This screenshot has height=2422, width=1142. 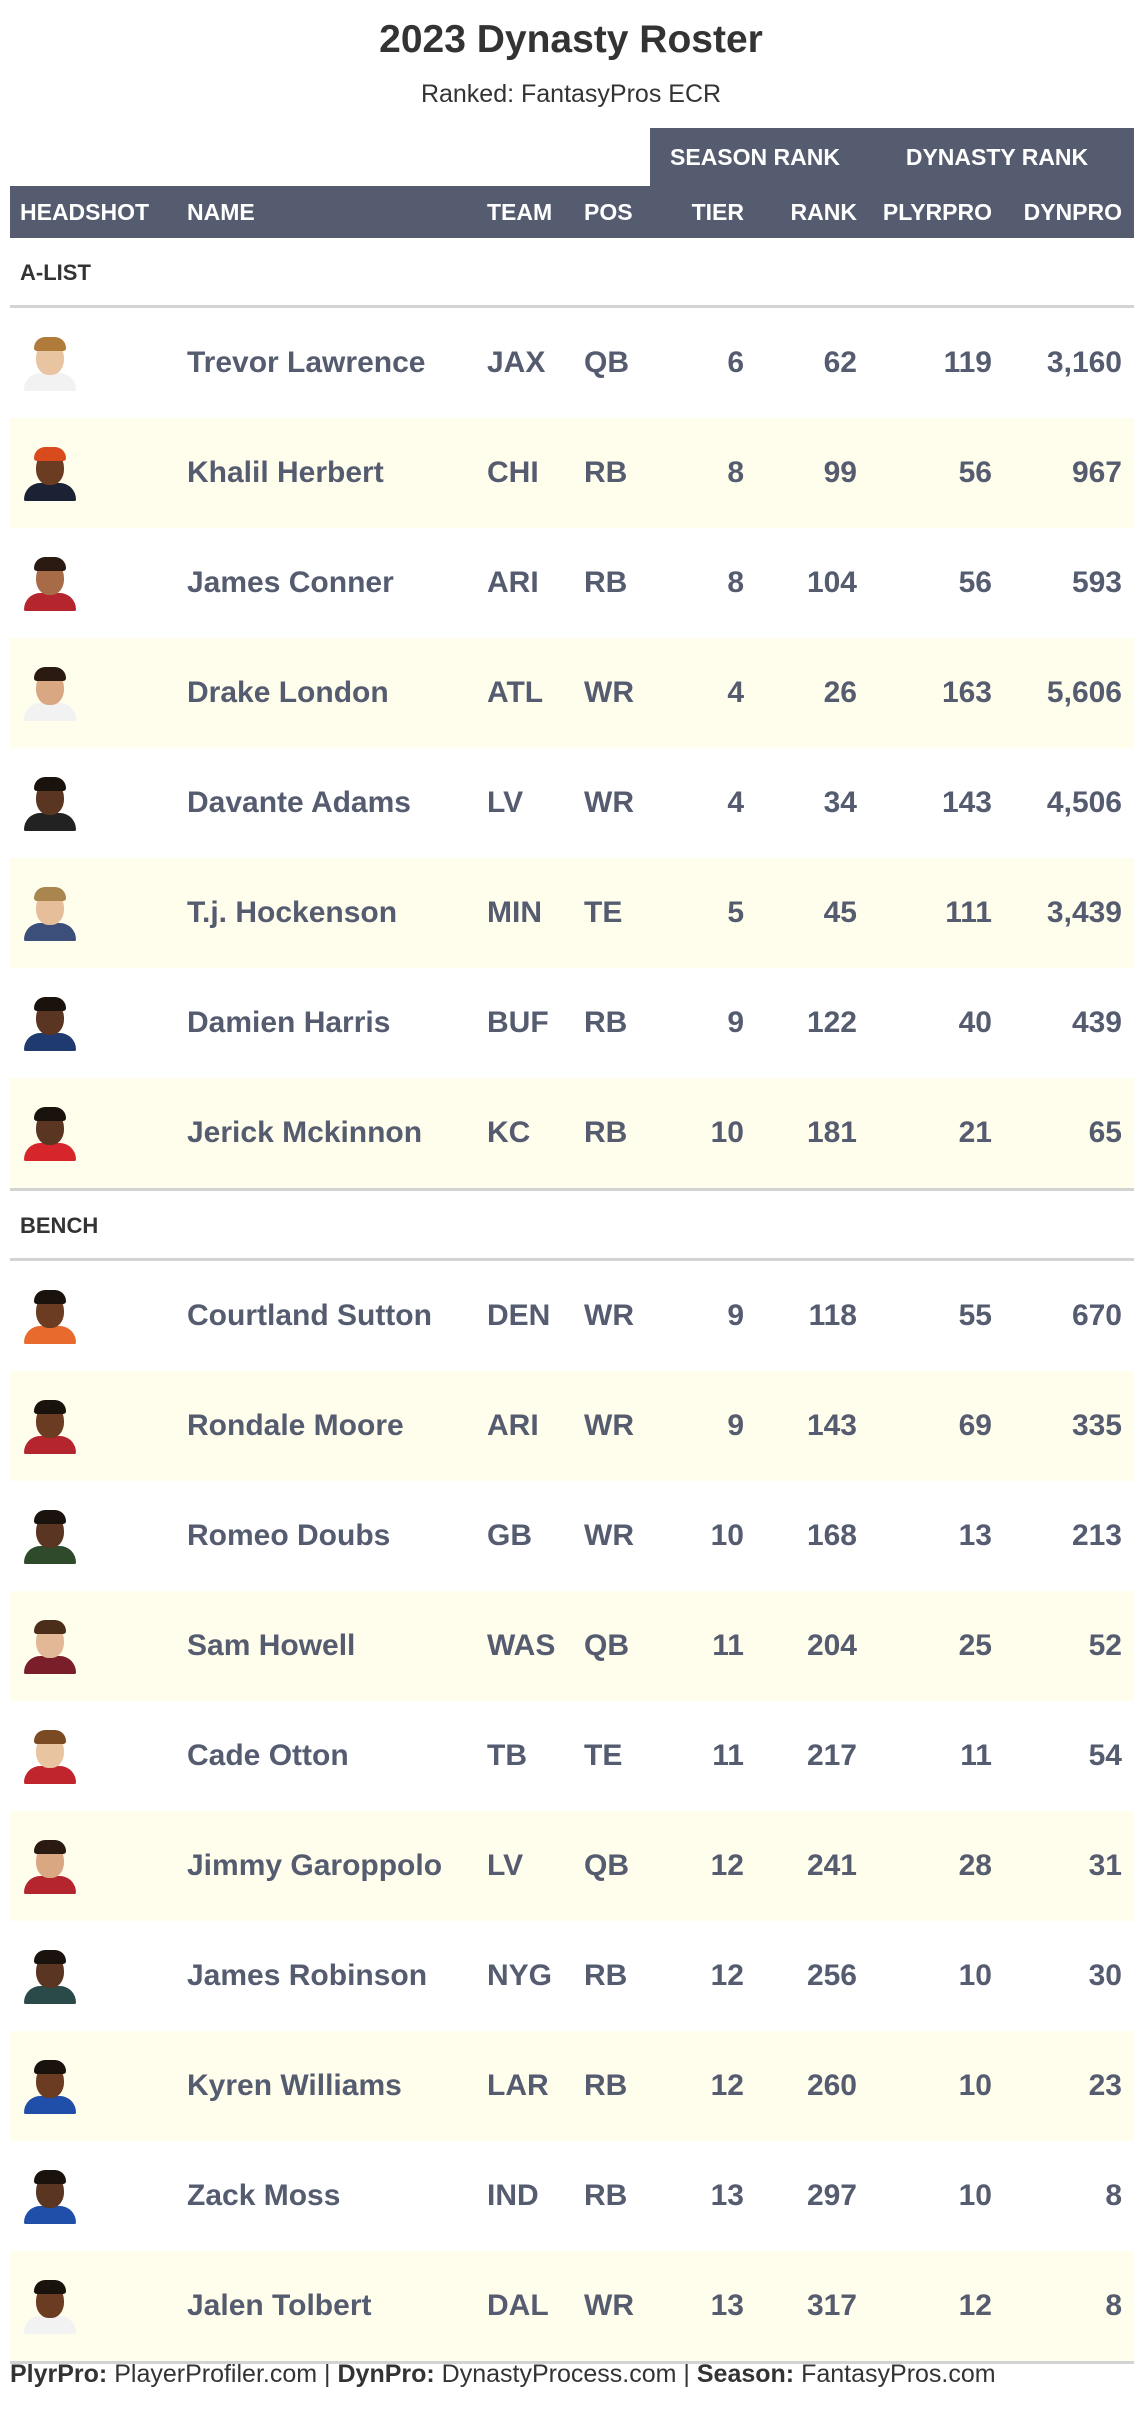 I want to click on player-name: T.j. Hockenson, so click(x=292, y=912).